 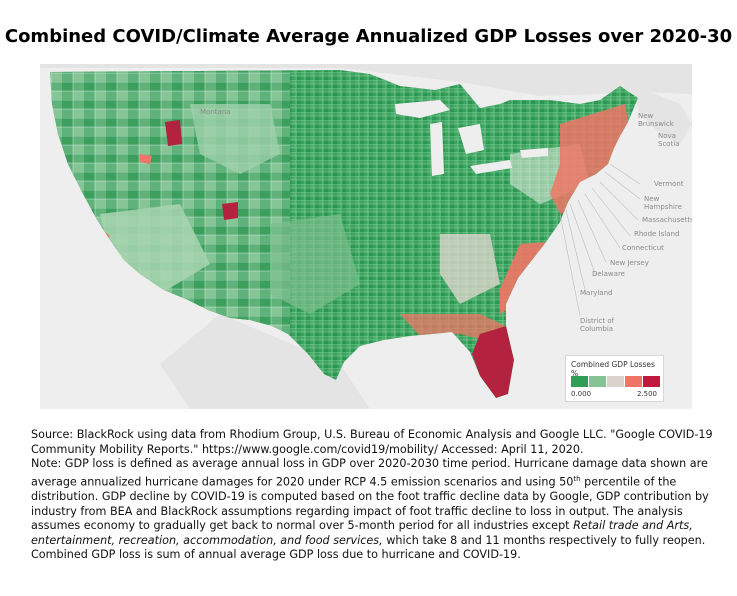 What do you see at coordinates (534, 153) in the screenshot?
I see `lake-ontario` at bounding box center [534, 153].